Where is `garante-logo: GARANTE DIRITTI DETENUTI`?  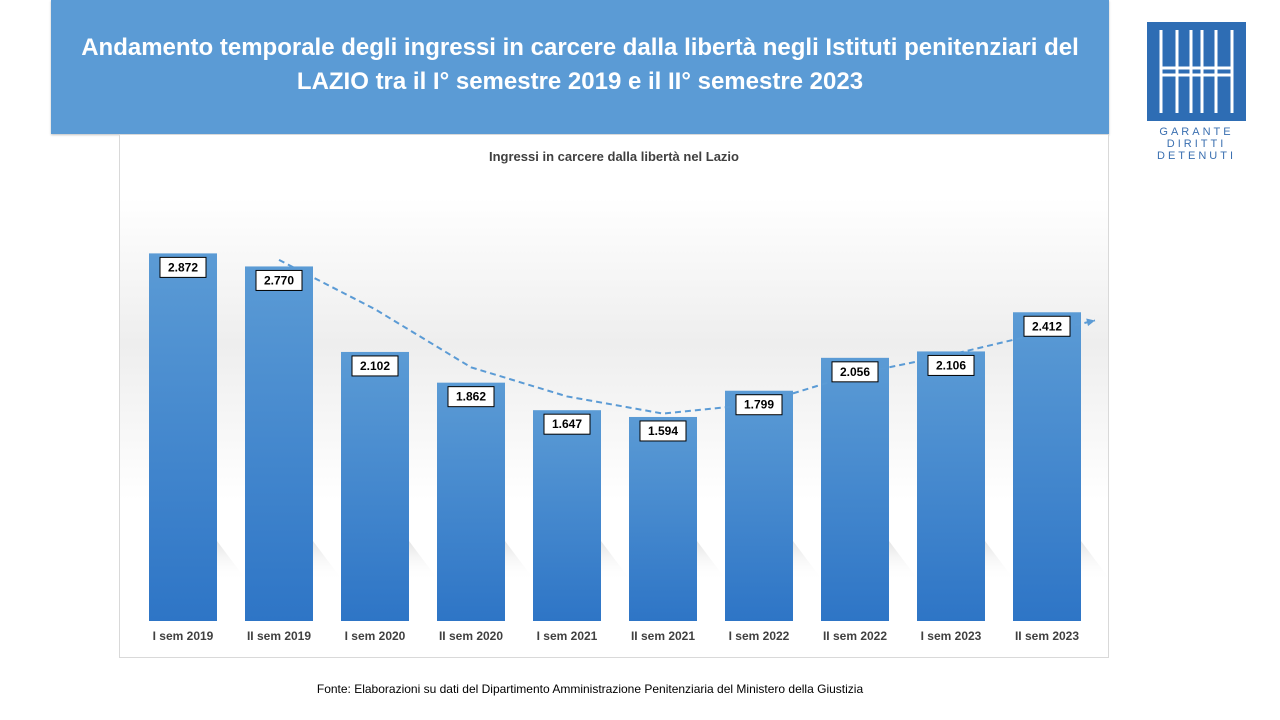
garante-logo: GARANTE DIRITTI DETENUTI is located at coordinates (1196, 93).